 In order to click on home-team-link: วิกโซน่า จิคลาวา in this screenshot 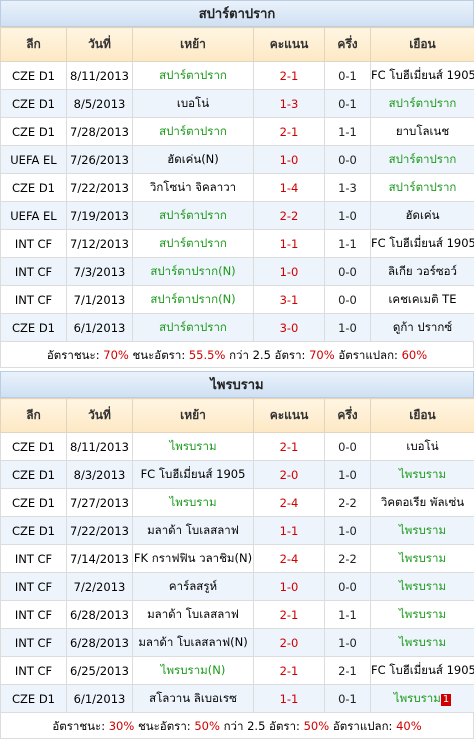, I will do `click(193, 188)`.